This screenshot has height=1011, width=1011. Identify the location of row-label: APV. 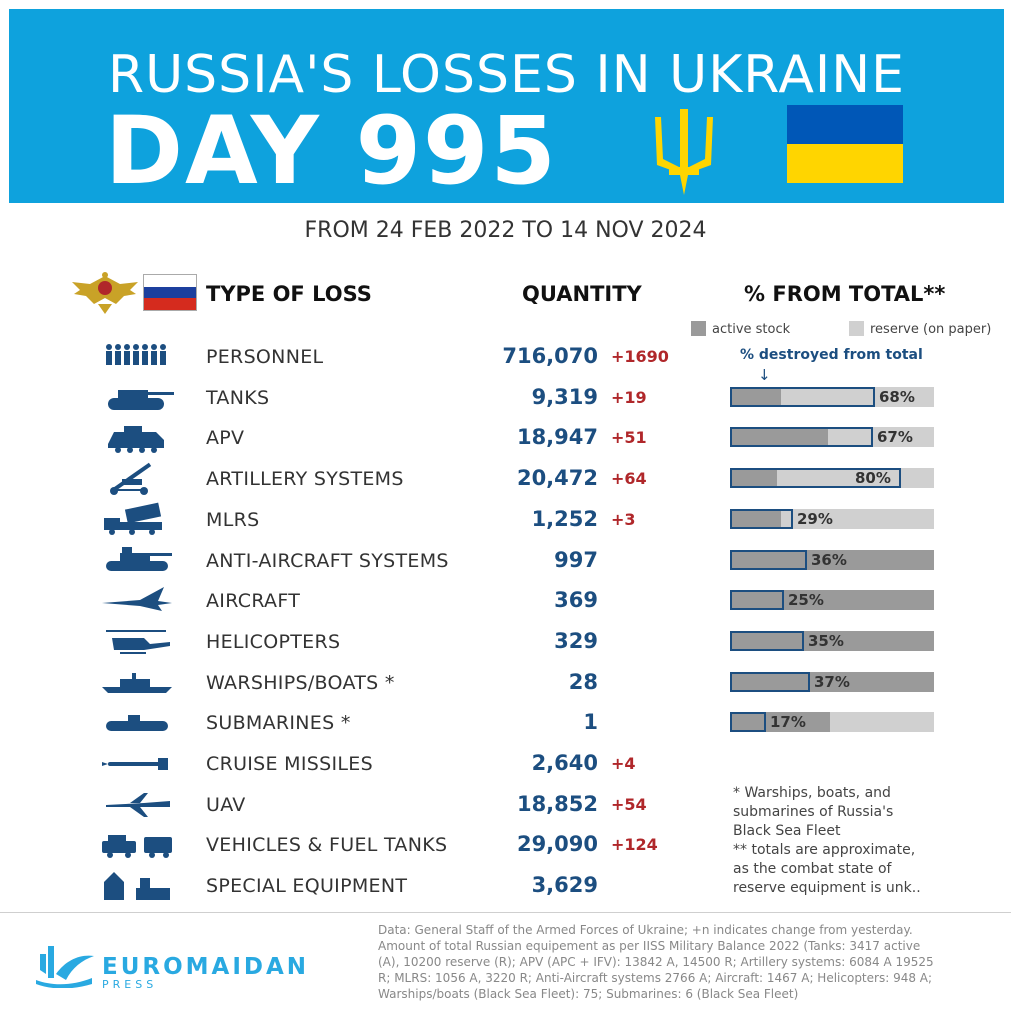
(225, 438).